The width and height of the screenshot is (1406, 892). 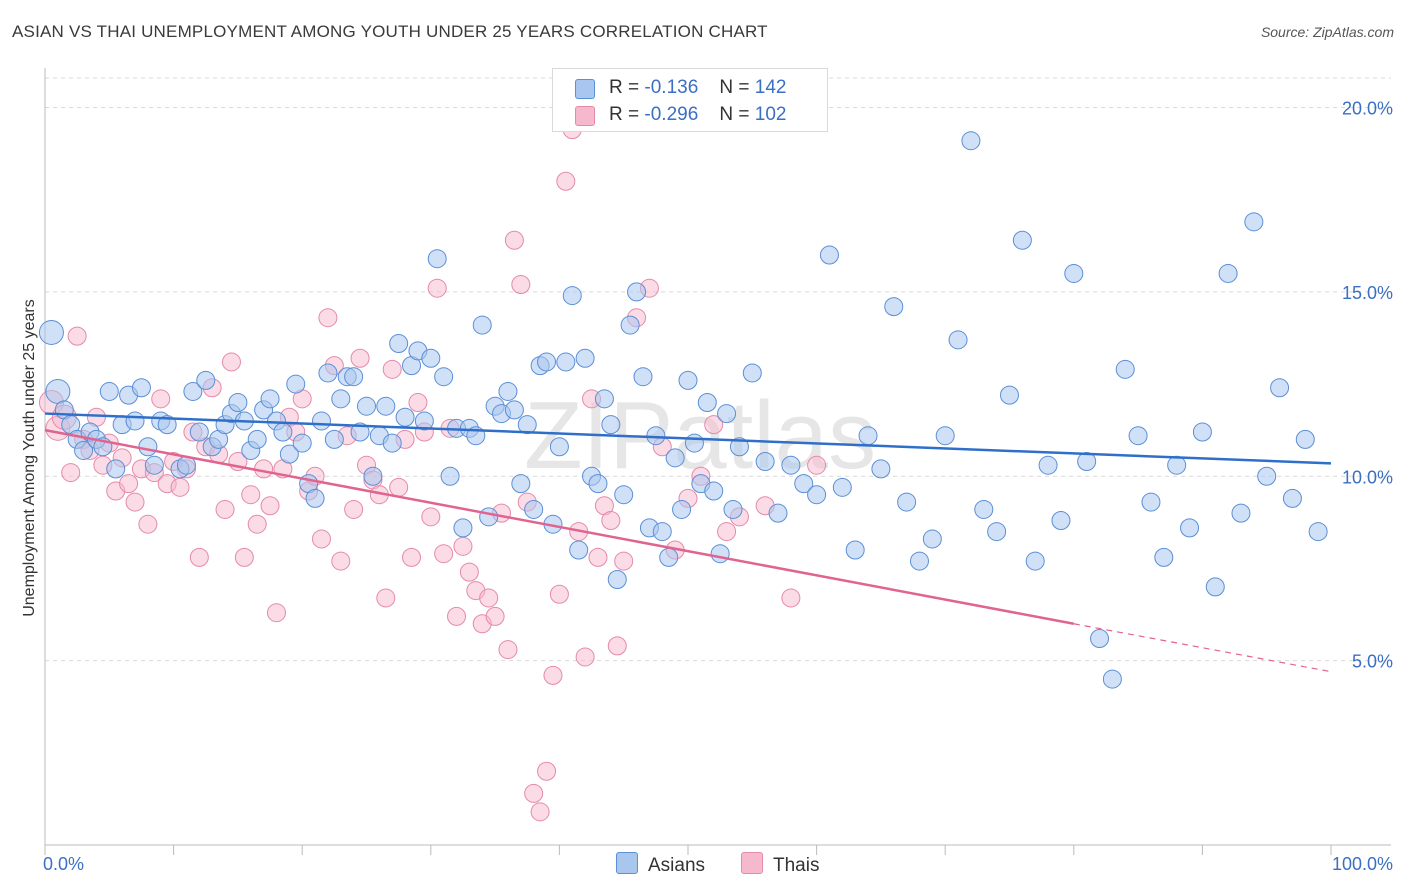 I want to click on thais-n-value: 102, so click(x=770, y=114).